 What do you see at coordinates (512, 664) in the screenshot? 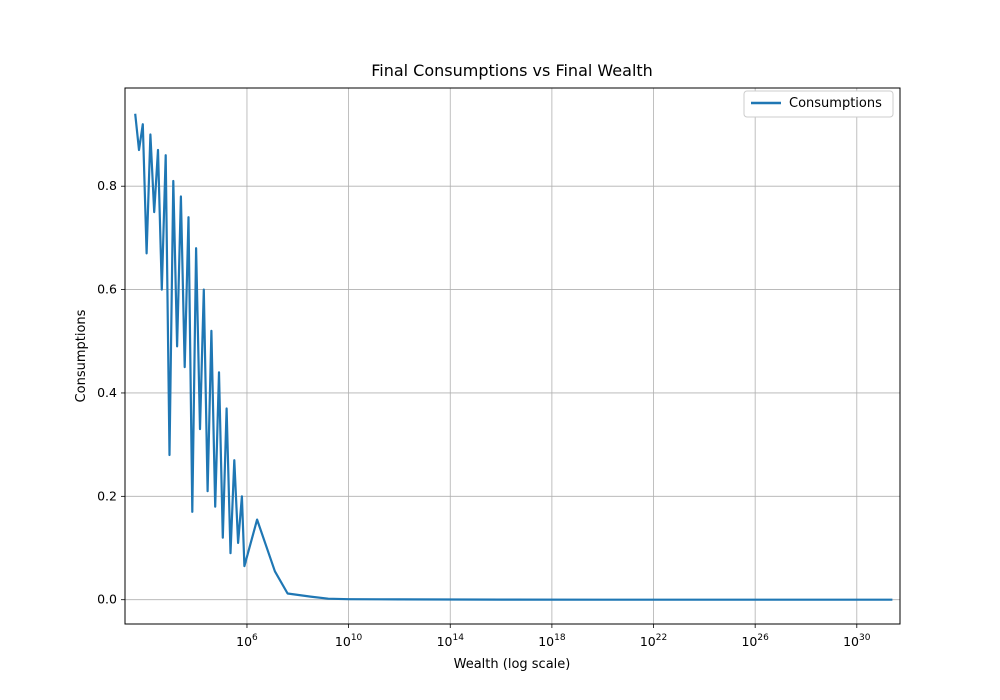
I see `x-axis-label: Wealth (log scale)` at bounding box center [512, 664].